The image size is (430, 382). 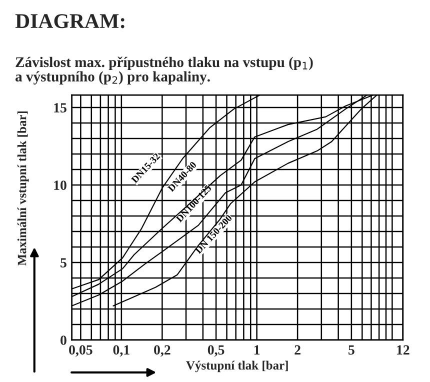 What do you see at coordinates (63, 263) in the screenshot?
I see `y-tick-label: 5` at bounding box center [63, 263].